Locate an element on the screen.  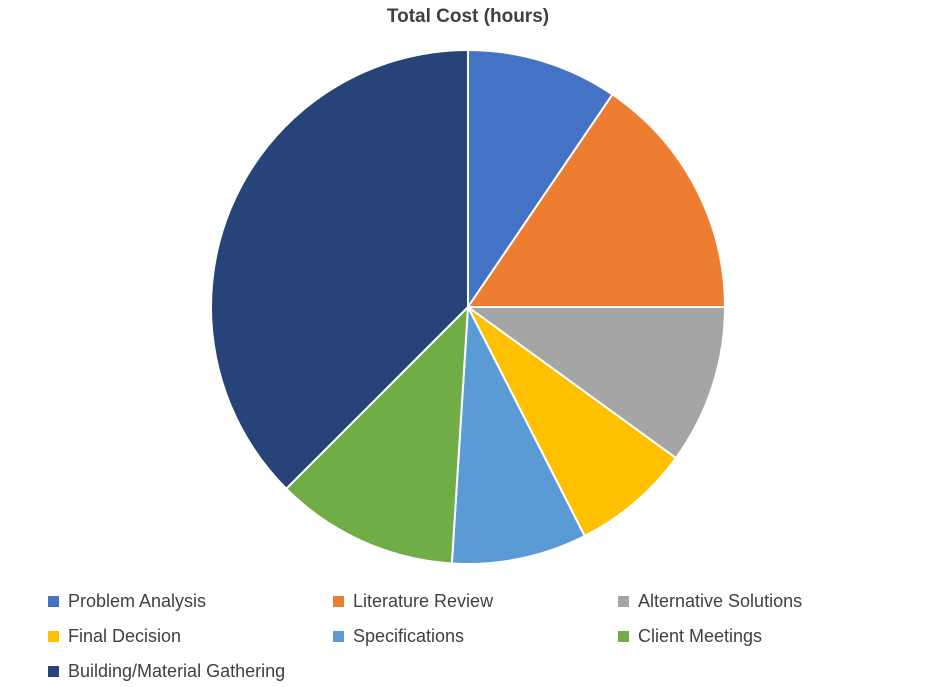
legend-label-problem-analysis: Problem Analysis is located at coordinates (137, 600).